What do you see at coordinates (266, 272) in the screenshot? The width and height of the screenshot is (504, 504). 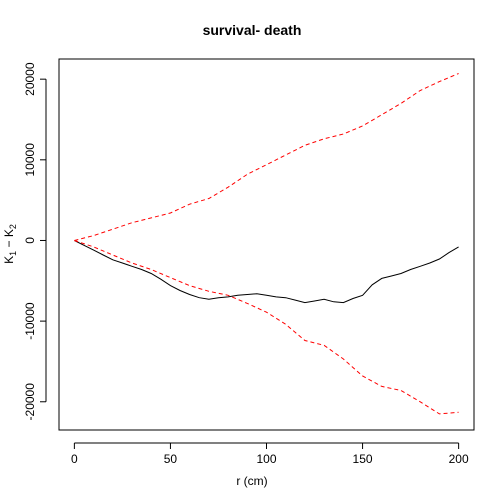 I see `observed-line` at bounding box center [266, 272].